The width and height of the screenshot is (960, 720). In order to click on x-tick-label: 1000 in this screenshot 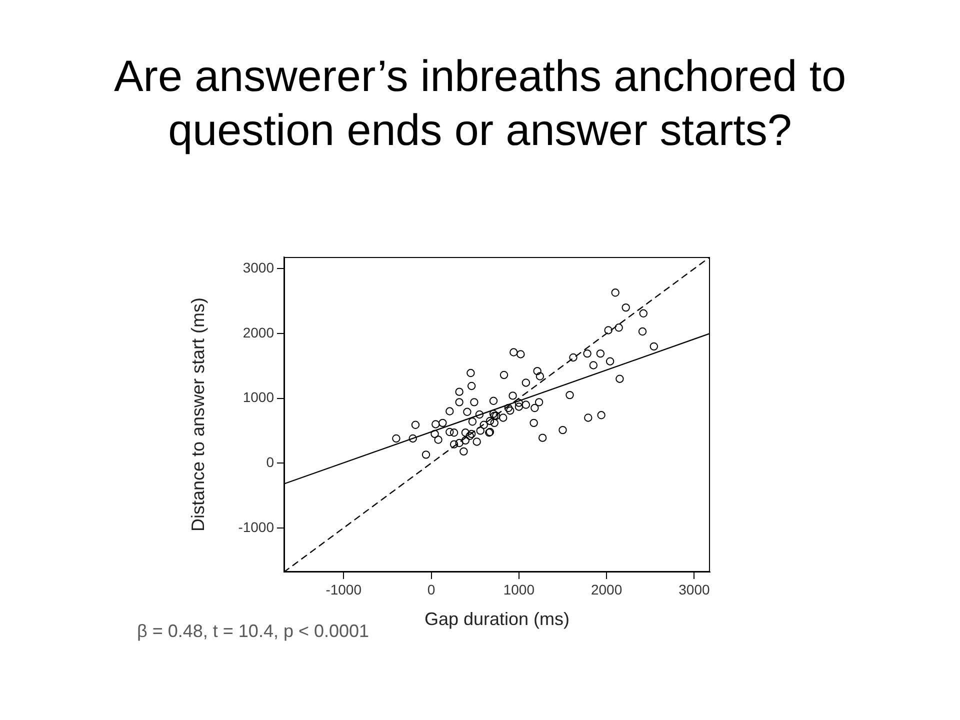, I will do `click(519, 589)`.